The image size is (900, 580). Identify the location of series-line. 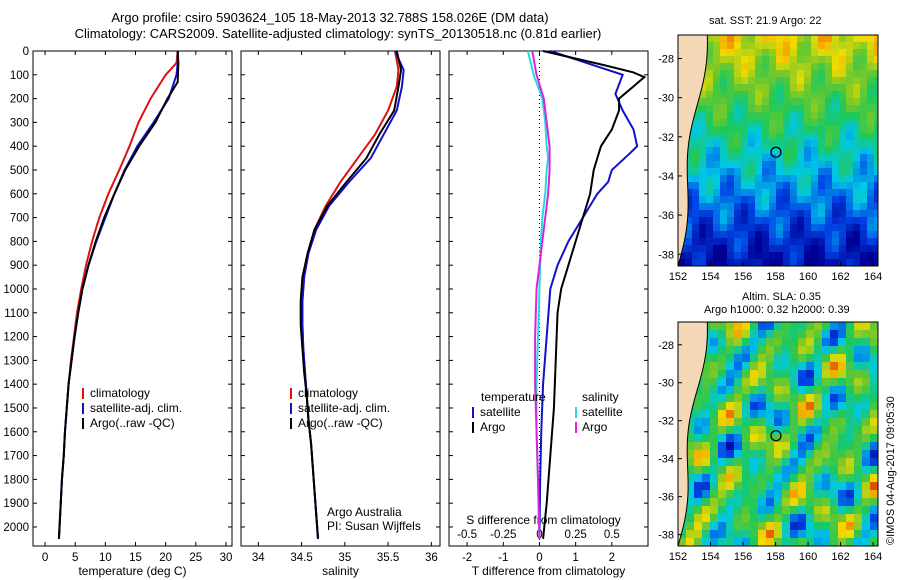
(594, 294).